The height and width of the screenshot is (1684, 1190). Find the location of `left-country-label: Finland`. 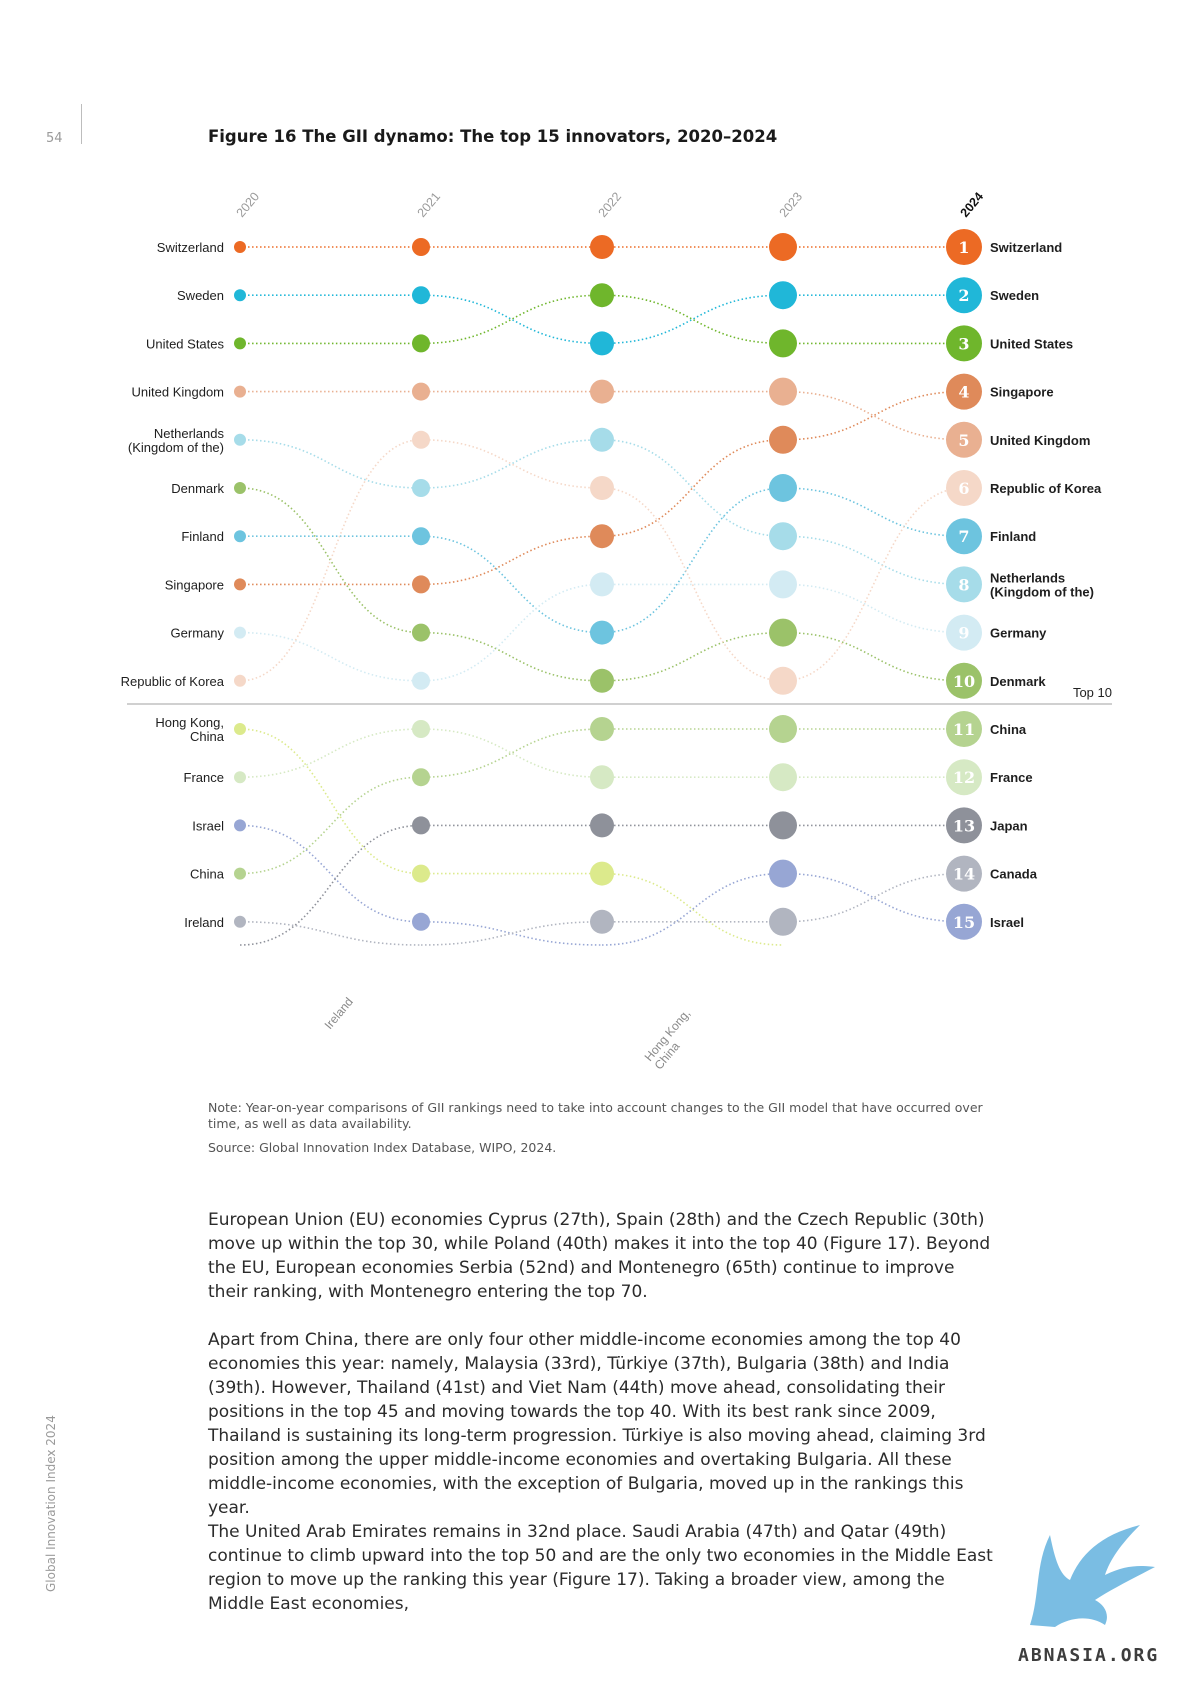

left-country-label: Finland is located at coordinates (202, 536).